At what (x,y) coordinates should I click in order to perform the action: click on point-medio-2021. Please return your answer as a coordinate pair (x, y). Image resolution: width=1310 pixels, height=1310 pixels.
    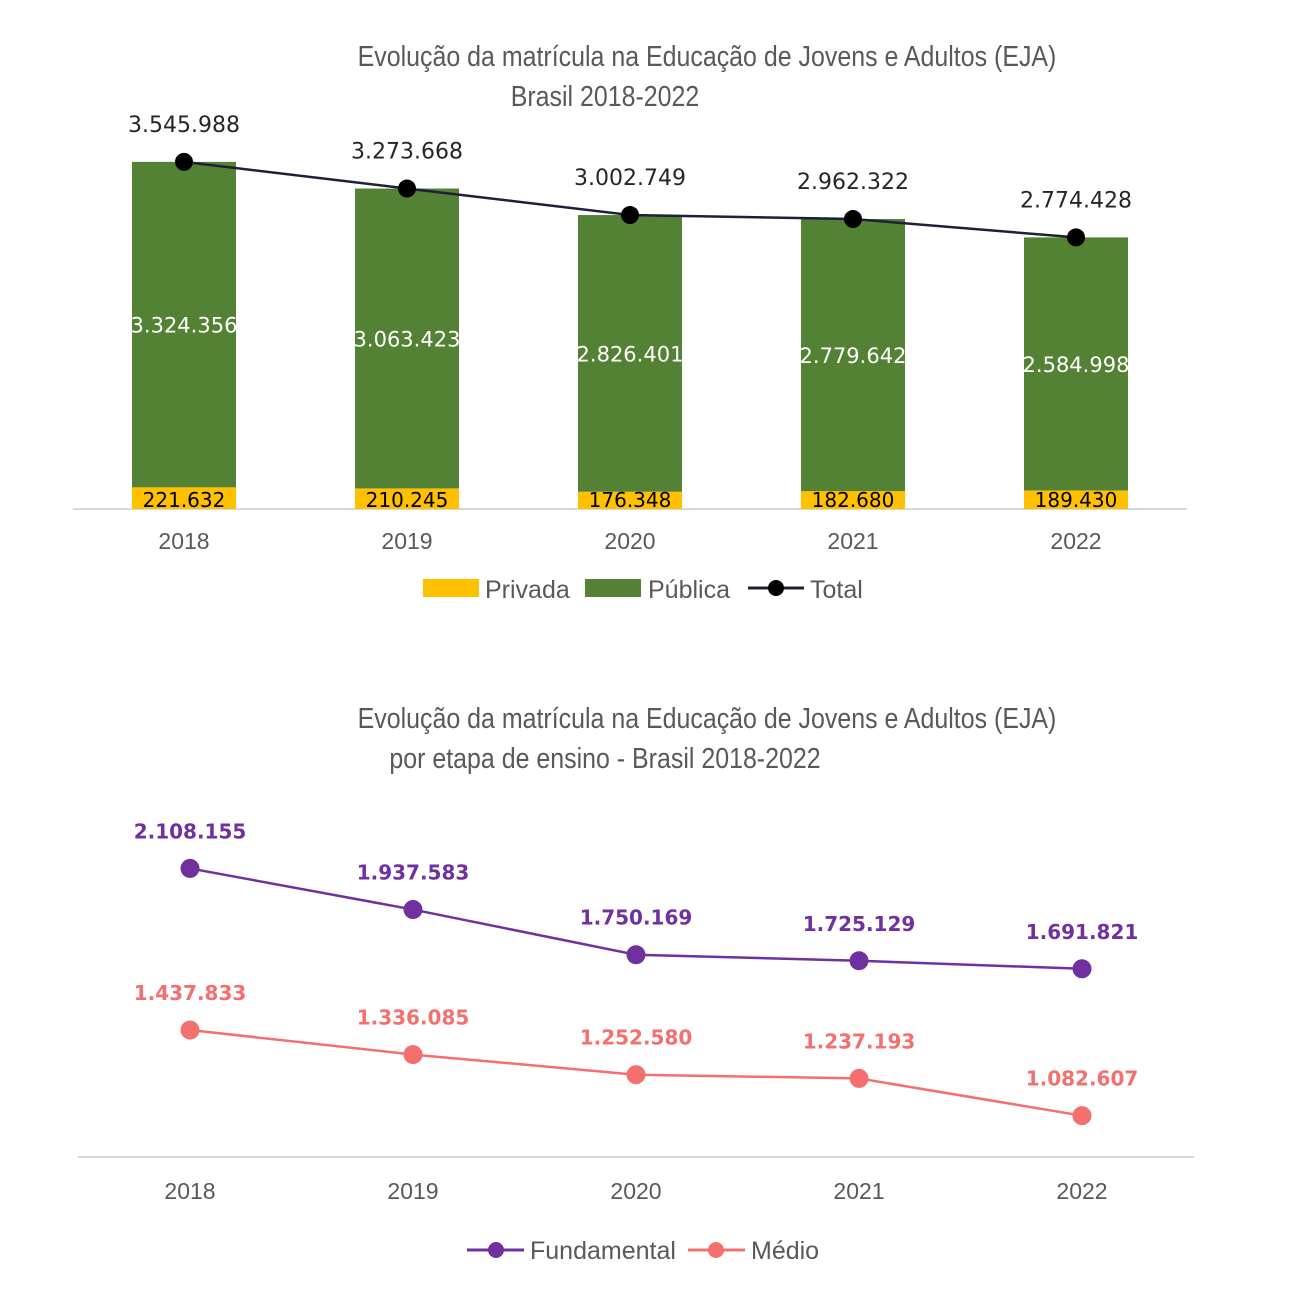
    Looking at the image, I should click on (859, 1078).